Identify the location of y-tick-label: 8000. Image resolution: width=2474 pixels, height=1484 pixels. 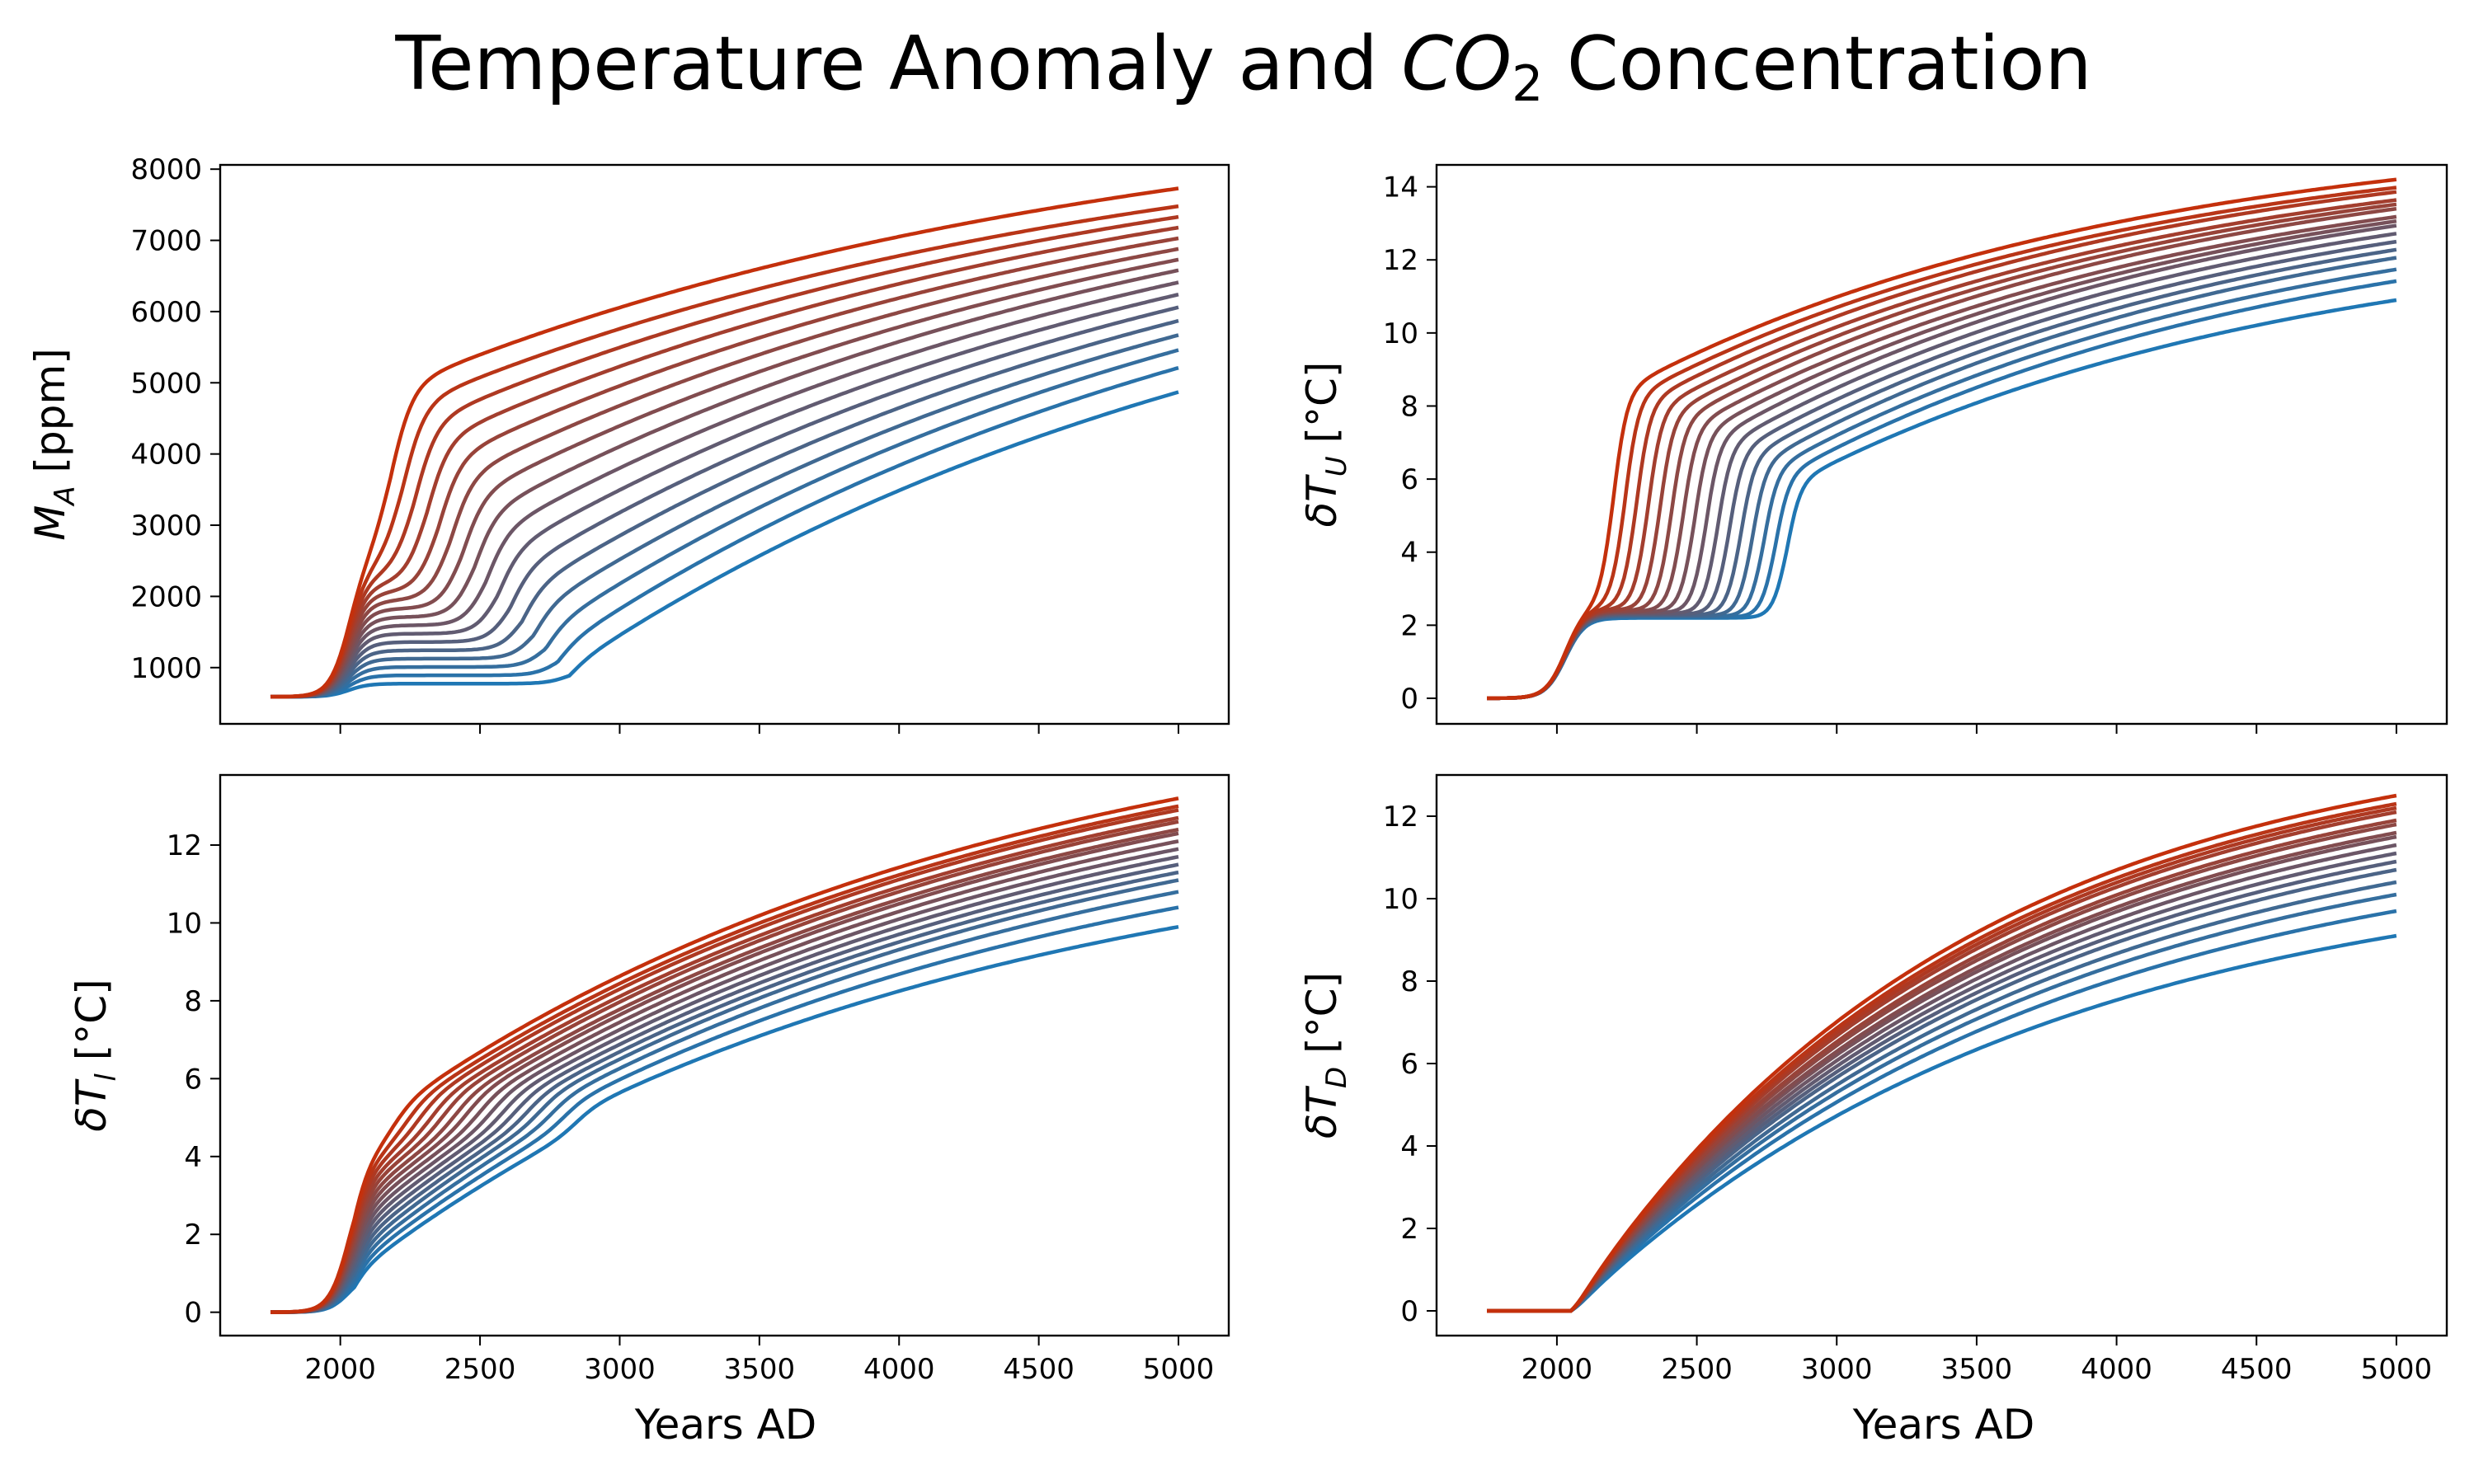
(166, 169).